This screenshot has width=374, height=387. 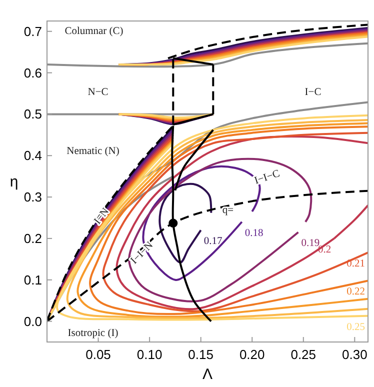 I want to click on x-tick-label: 0.30, so click(x=355, y=354).